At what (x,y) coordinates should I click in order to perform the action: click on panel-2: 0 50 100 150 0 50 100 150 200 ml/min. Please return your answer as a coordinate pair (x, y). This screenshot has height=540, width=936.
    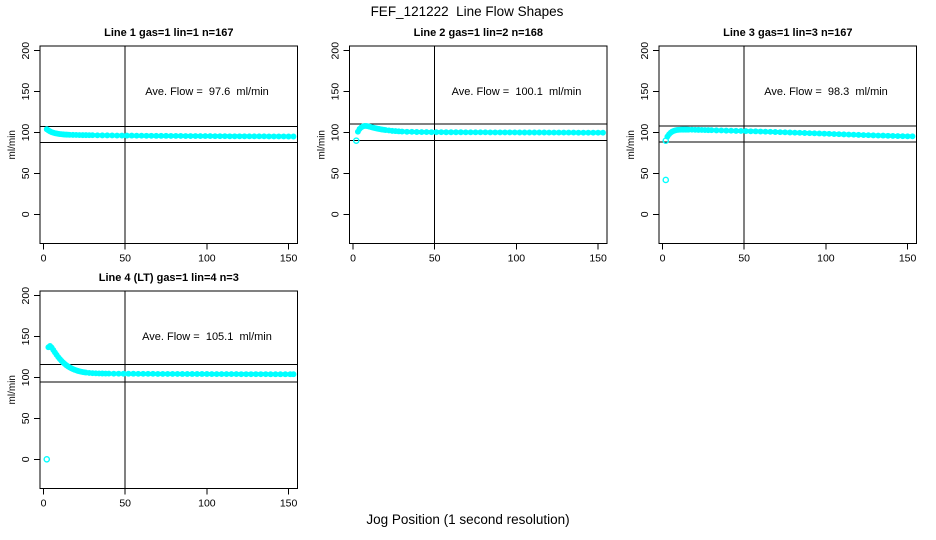
    Looking at the image, I should click on (462, 153).